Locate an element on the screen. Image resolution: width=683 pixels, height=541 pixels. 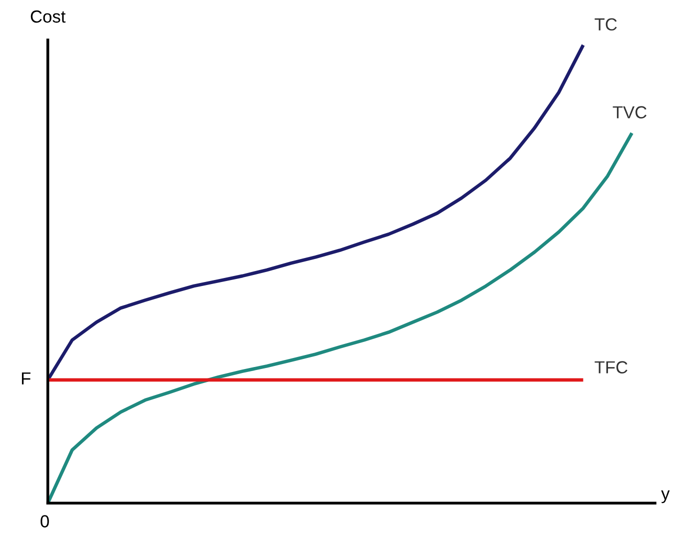
series-label: TC is located at coordinates (605, 24).